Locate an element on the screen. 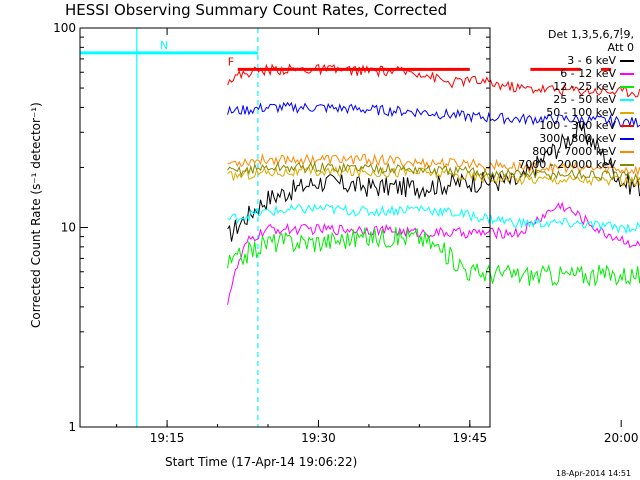 This screenshot has width=640, height=480. y-axis-label: Corrected Count Rate (s⁻¹ detector⁻¹) is located at coordinates (36, 215).